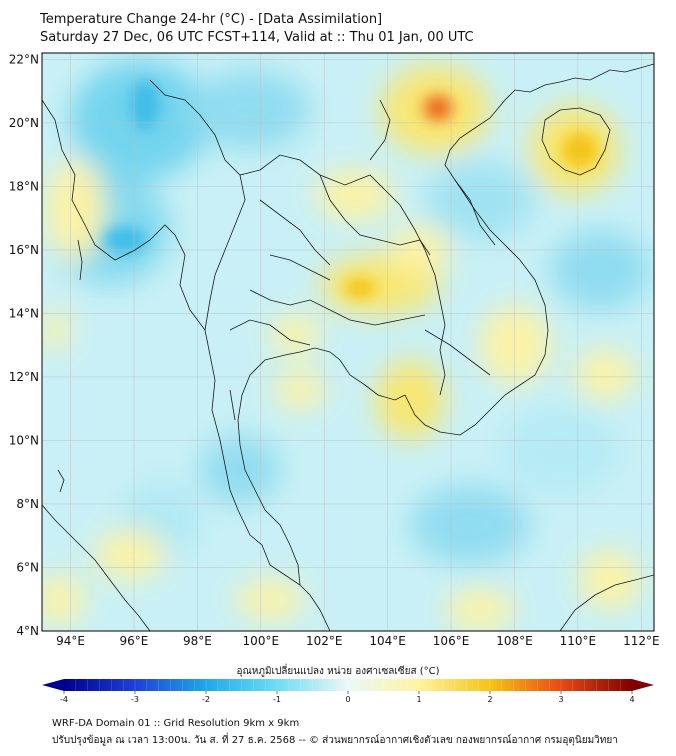 The image size is (676, 756). What do you see at coordinates (631, 699) in the screenshot?
I see `colorbar-tick-label: 4` at bounding box center [631, 699].